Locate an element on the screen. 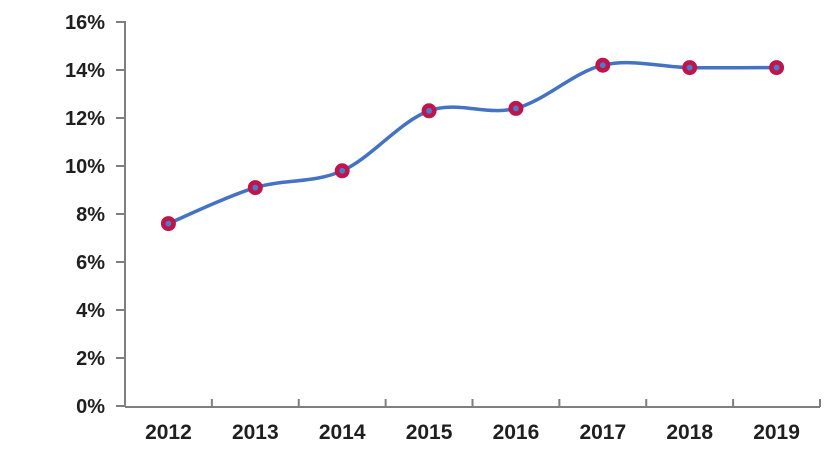  y-axis-tick-label: 14% is located at coordinates (85, 71).